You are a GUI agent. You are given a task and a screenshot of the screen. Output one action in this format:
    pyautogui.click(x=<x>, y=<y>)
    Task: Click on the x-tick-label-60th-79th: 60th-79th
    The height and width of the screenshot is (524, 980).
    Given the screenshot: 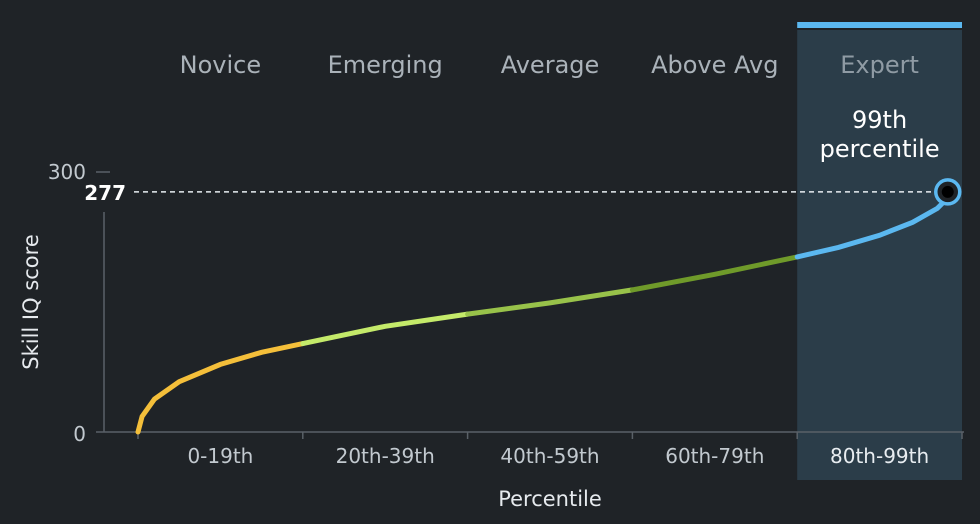 What is the action you would take?
    pyautogui.click(x=714, y=456)
    